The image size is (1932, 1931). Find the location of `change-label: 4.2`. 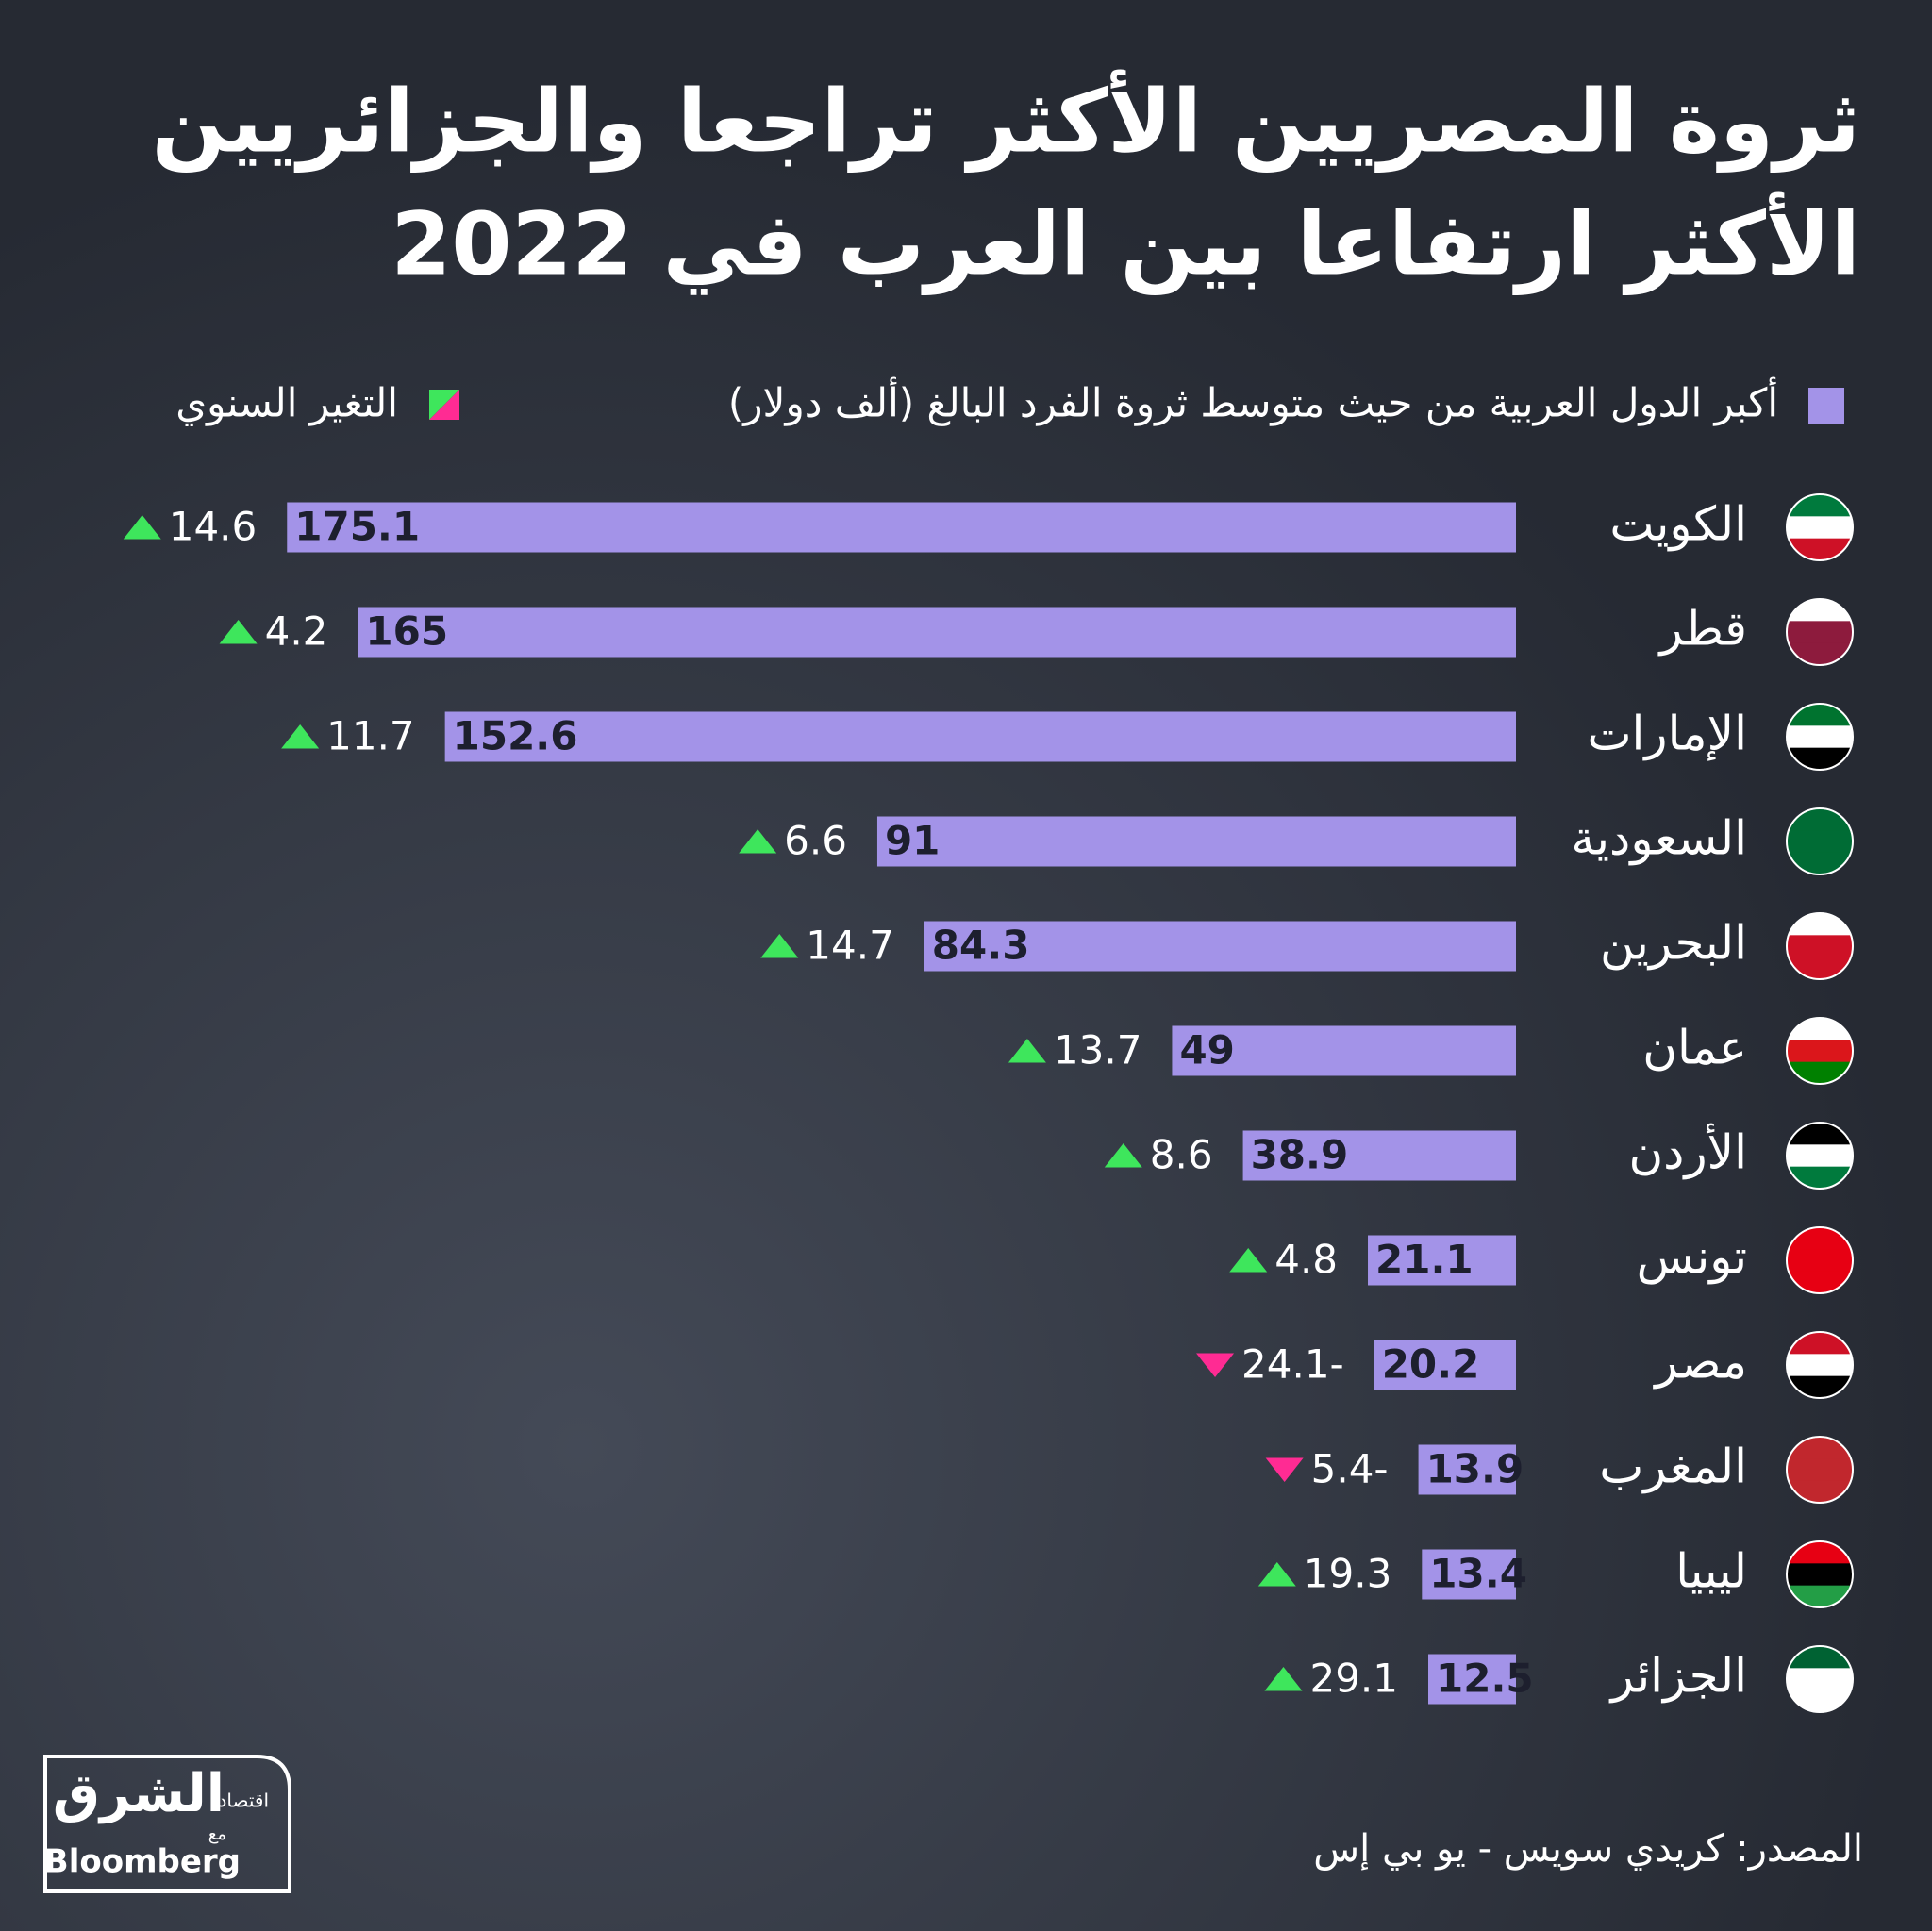

change-label: 4.2 is located at coordinates (296, 631).